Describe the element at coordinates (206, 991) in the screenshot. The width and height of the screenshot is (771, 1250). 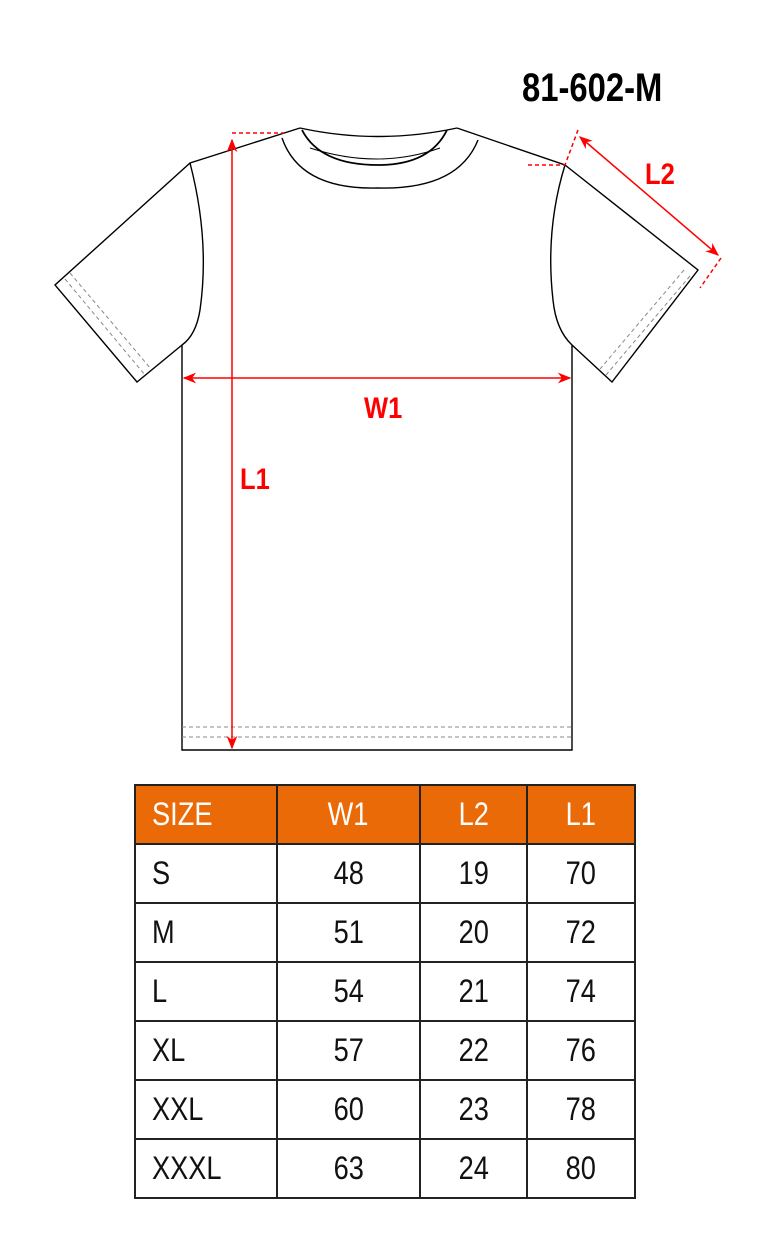
I see `cell-size: L` at that location.